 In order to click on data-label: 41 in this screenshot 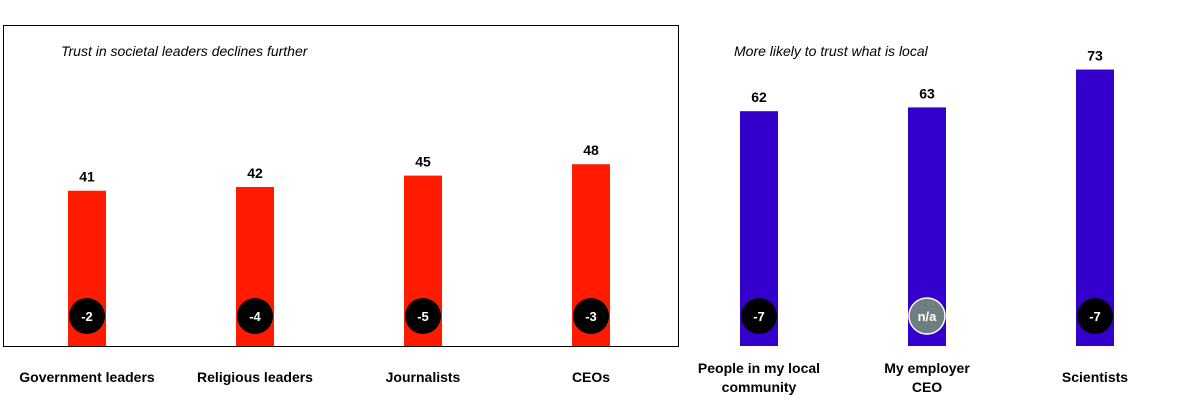, I will do `click(87, 177)`.